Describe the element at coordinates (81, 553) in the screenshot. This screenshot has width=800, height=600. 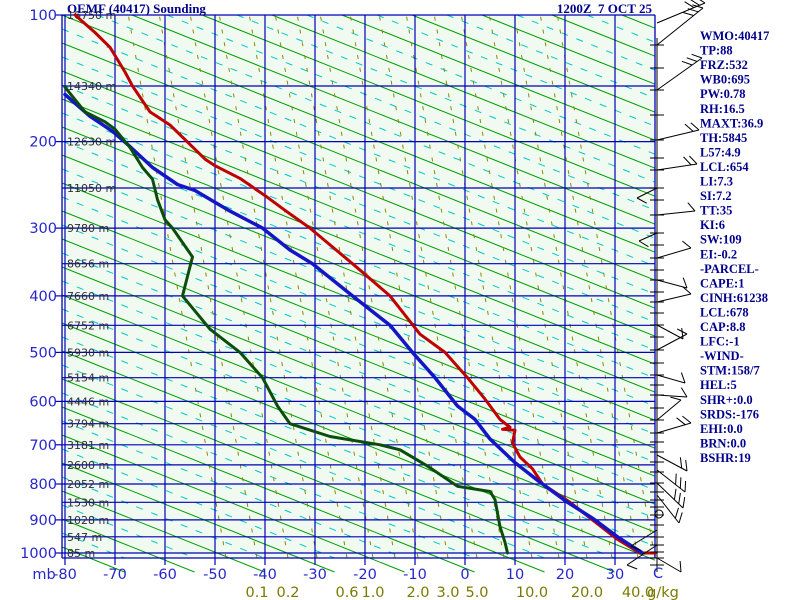
I see `height-label: 85 m` at that location.